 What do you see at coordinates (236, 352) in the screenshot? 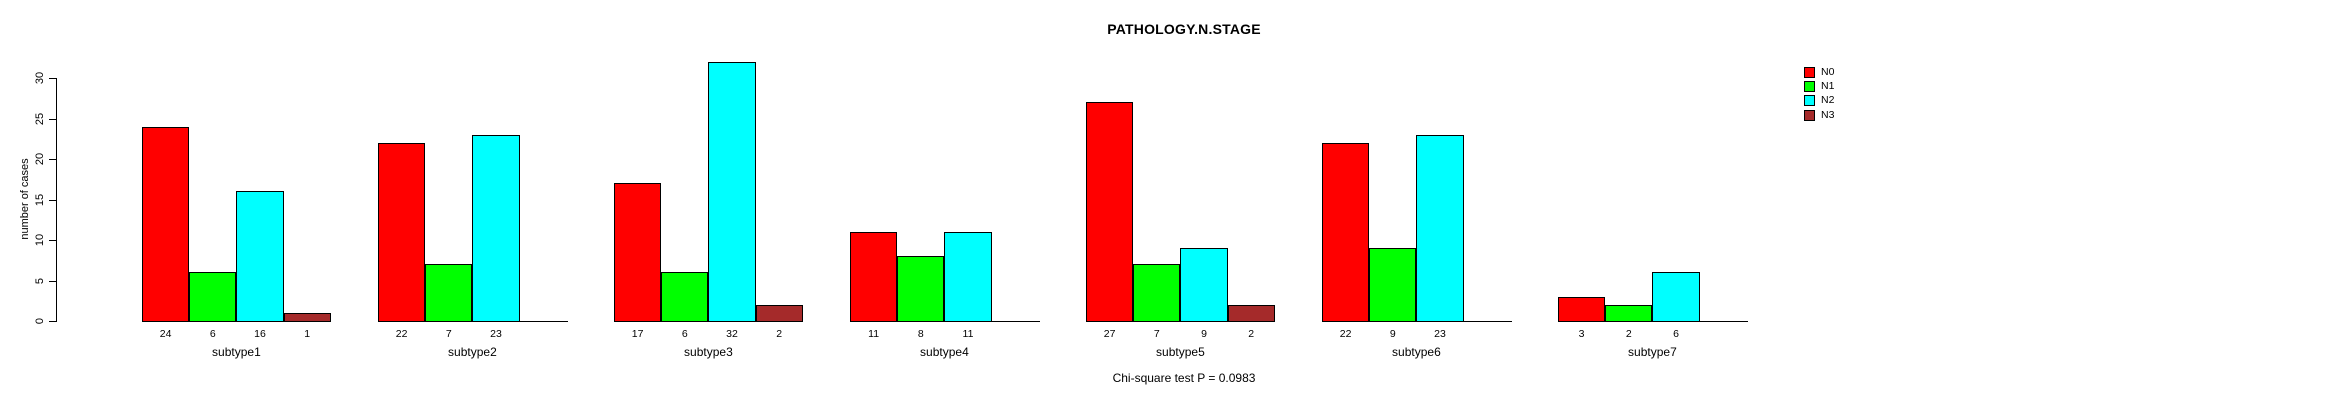
I see `x-axis-category-label: subtype1` at bounding box center [236, 352].